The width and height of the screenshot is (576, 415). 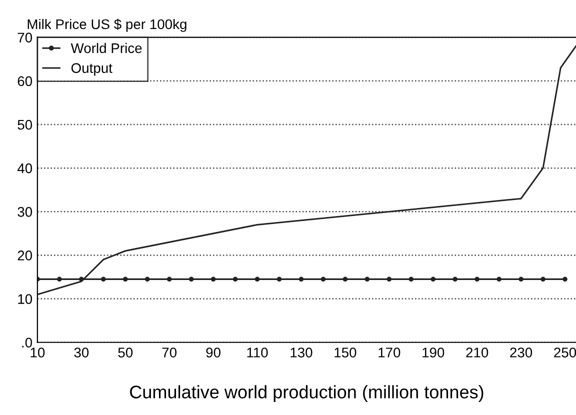 I want to click on x-axis-title: Cumulative world production (million tonnes), so click(x=307, y=393).